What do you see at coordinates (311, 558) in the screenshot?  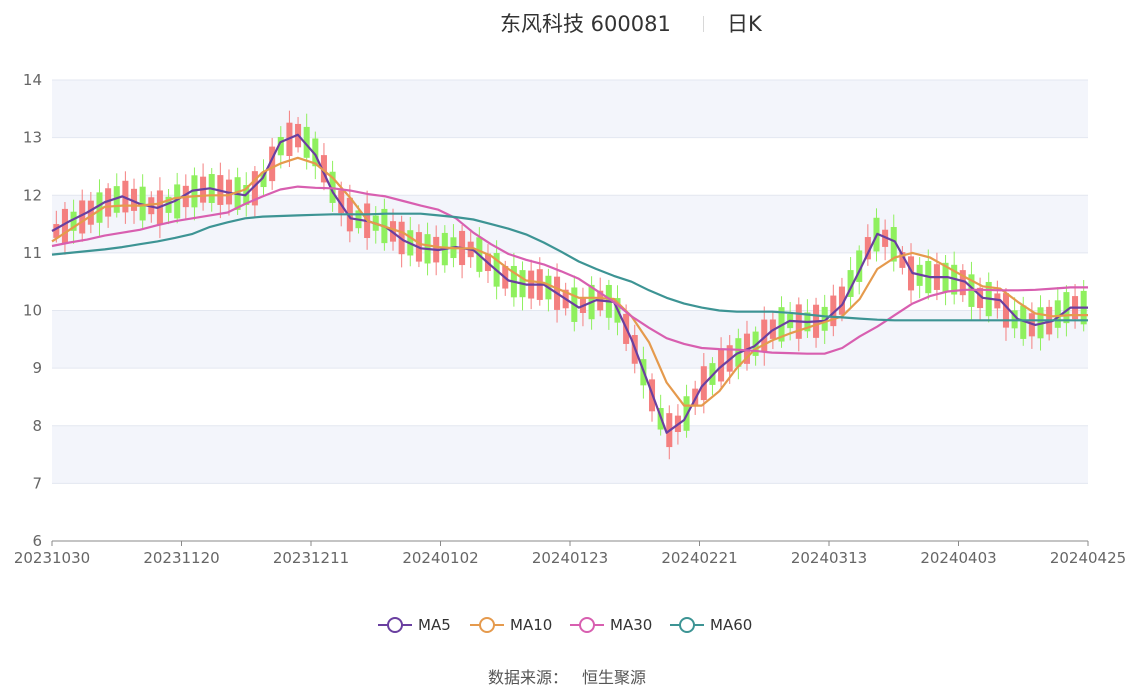 I see `x-tick-label: 20231211` at bounding box center [311, 558].